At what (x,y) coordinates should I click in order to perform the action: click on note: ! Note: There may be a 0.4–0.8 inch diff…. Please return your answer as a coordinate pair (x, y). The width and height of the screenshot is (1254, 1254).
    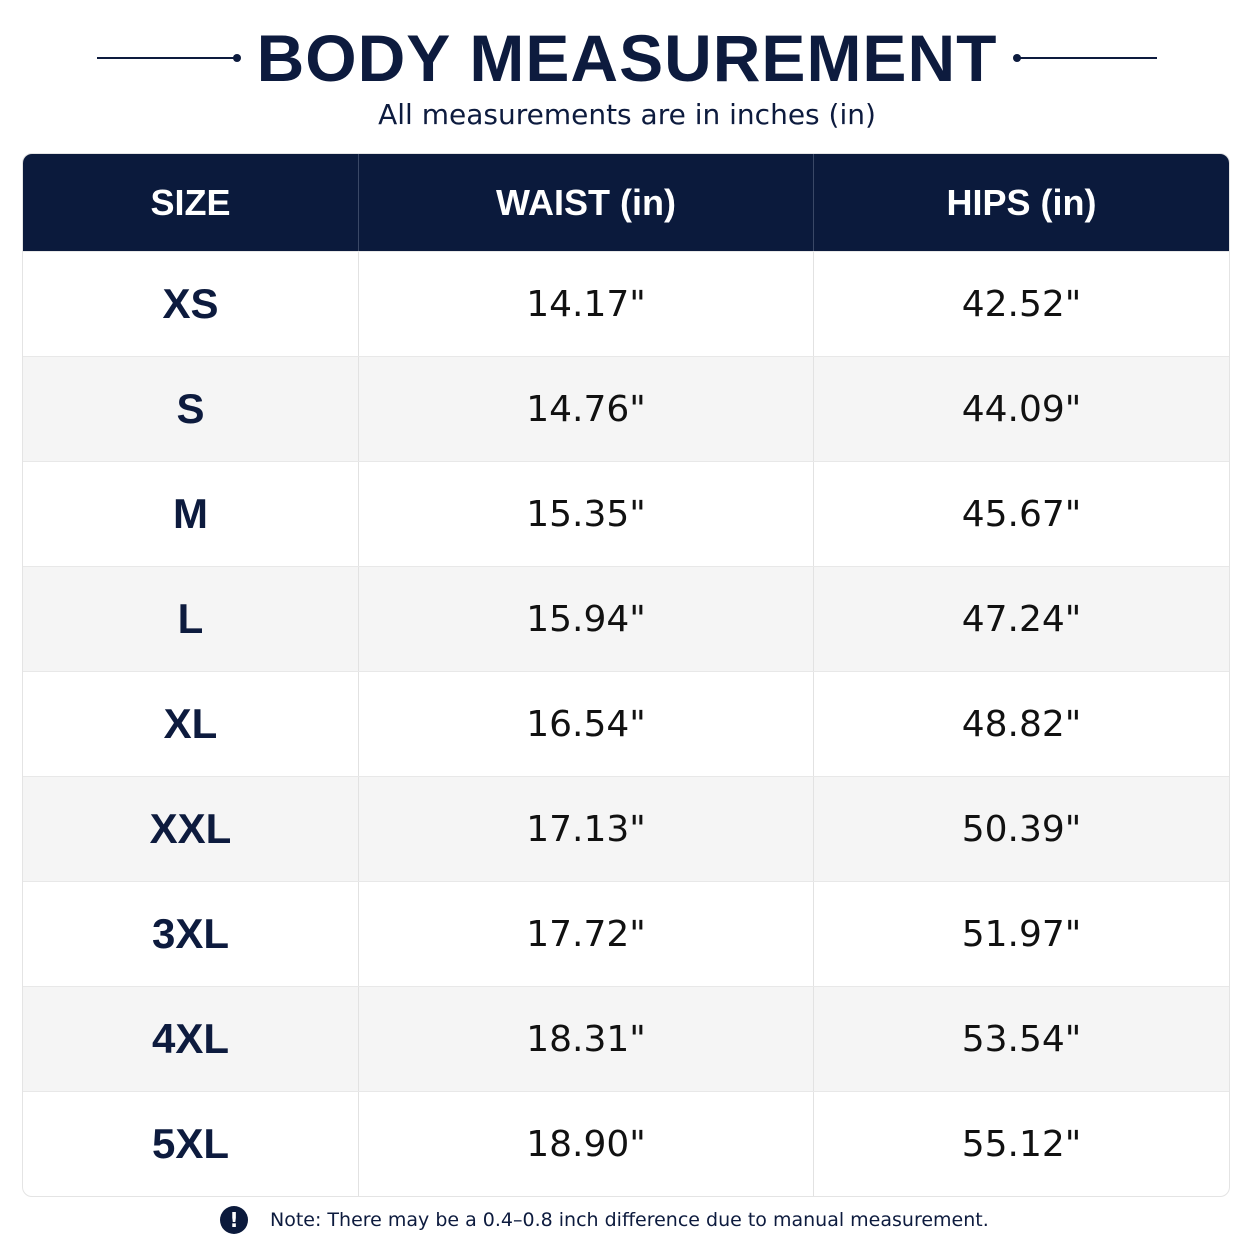
    Looking at the image, I should click on (604, 1220).